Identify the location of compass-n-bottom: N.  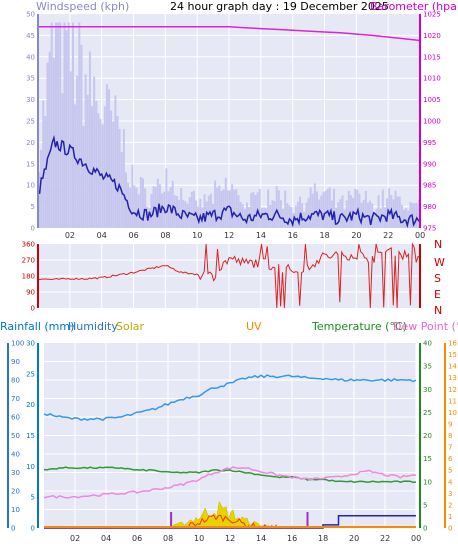
(438, 310).